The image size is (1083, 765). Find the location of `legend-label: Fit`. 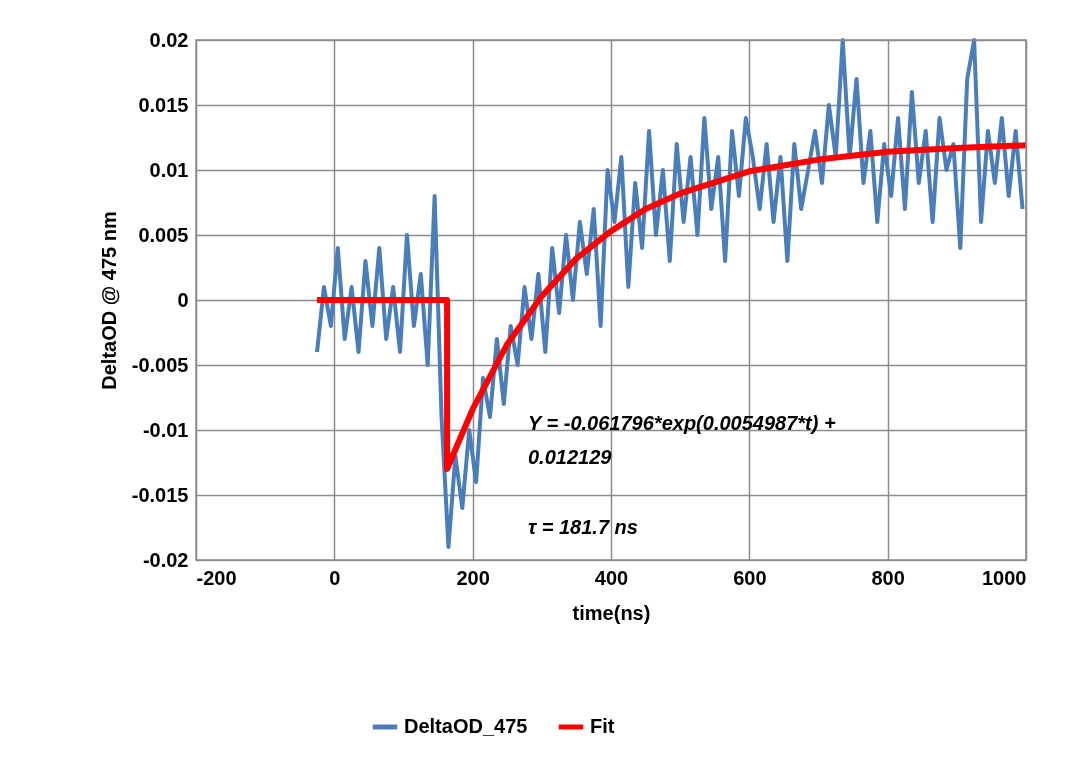

legend-label: Fit is located at coordinates (602, 726).